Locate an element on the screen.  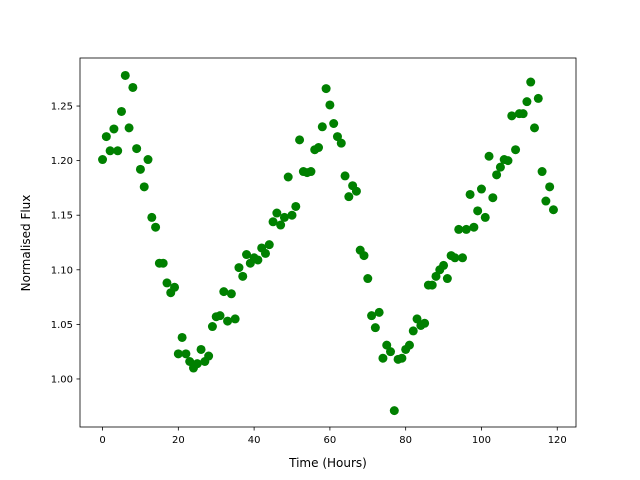
x-axis-label: Time (Hours) is located at coordinates (327, 463).